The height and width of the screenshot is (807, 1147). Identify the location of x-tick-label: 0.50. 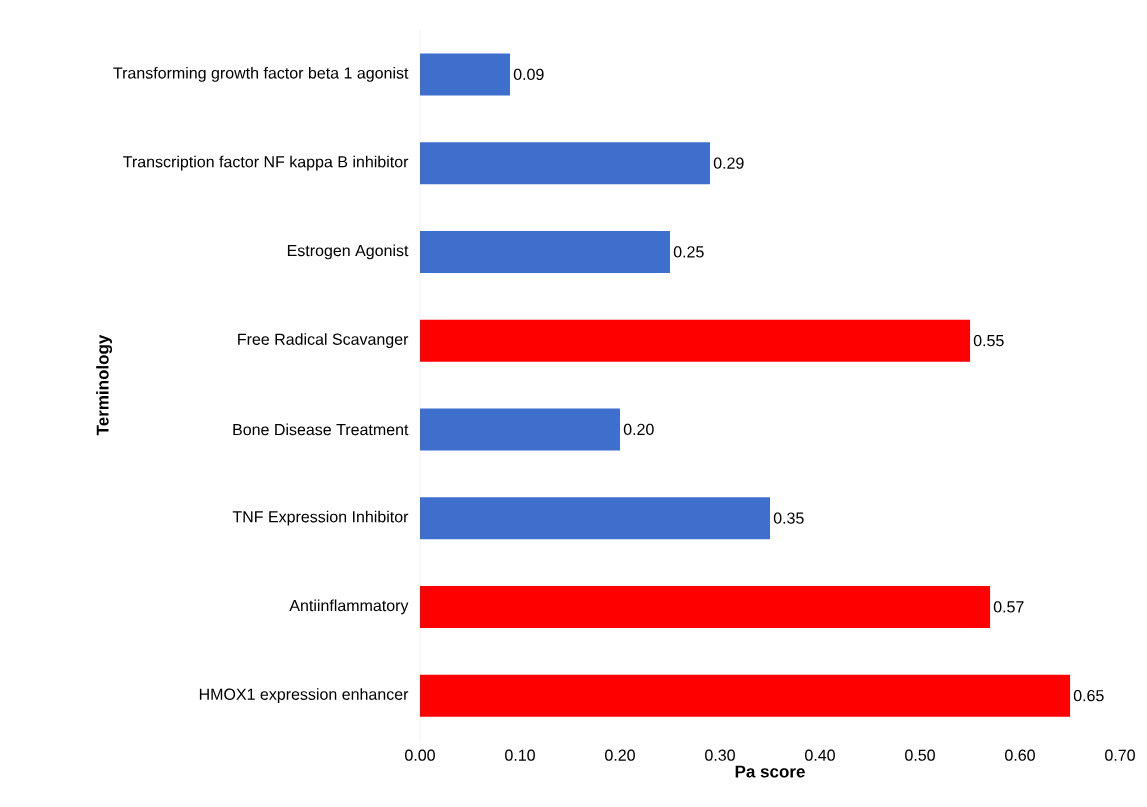
(920, 755).